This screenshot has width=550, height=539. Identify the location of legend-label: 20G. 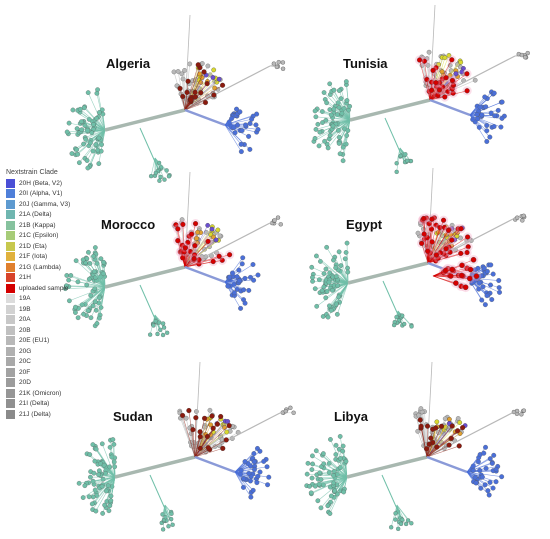
(25, 351).